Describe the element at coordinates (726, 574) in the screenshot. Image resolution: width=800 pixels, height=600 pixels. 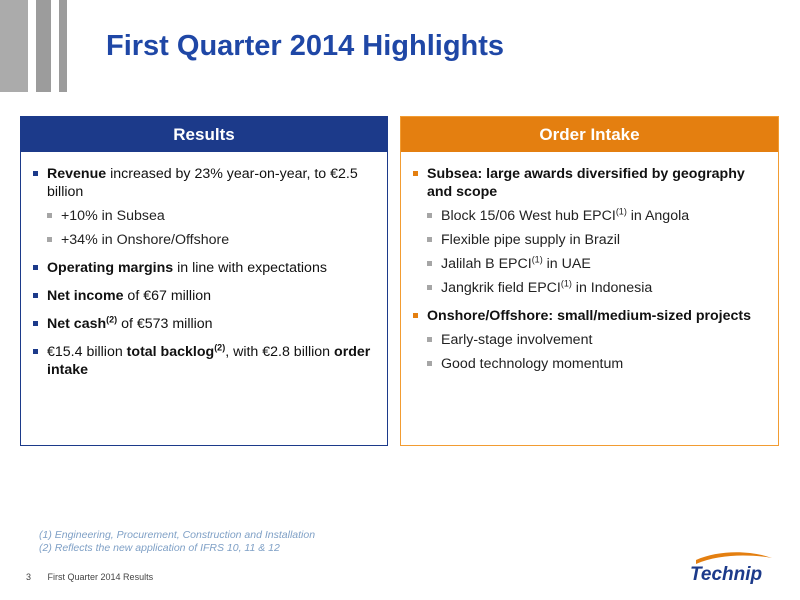
I see `logo-text: Technip` at that location.